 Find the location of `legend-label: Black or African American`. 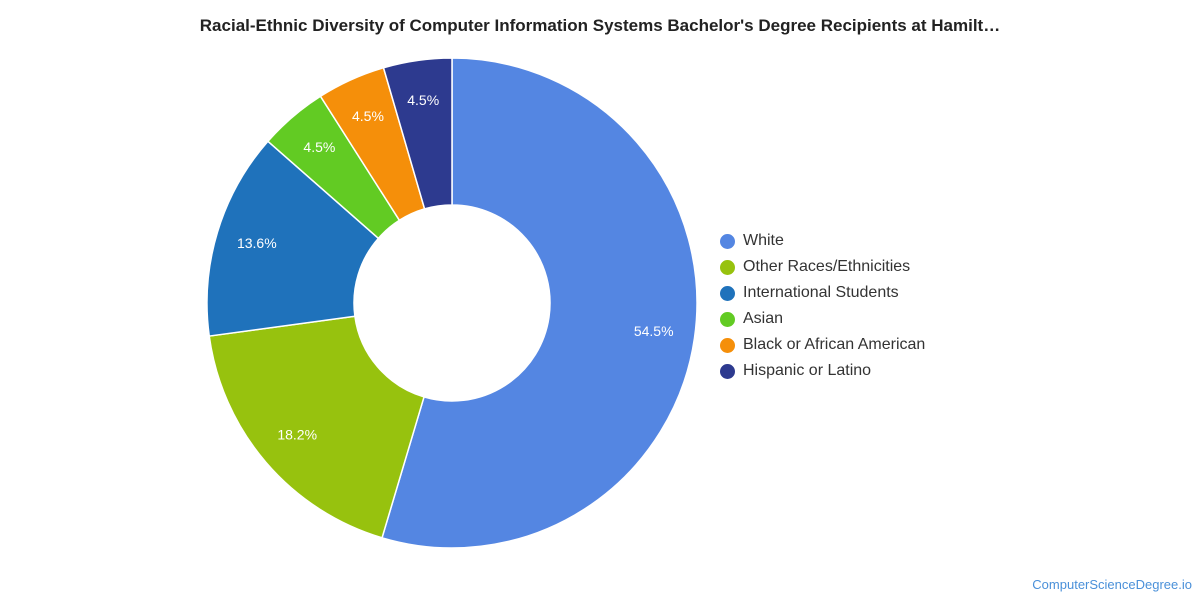

legend-label: Black or African American is located at coordinates (834, 344).